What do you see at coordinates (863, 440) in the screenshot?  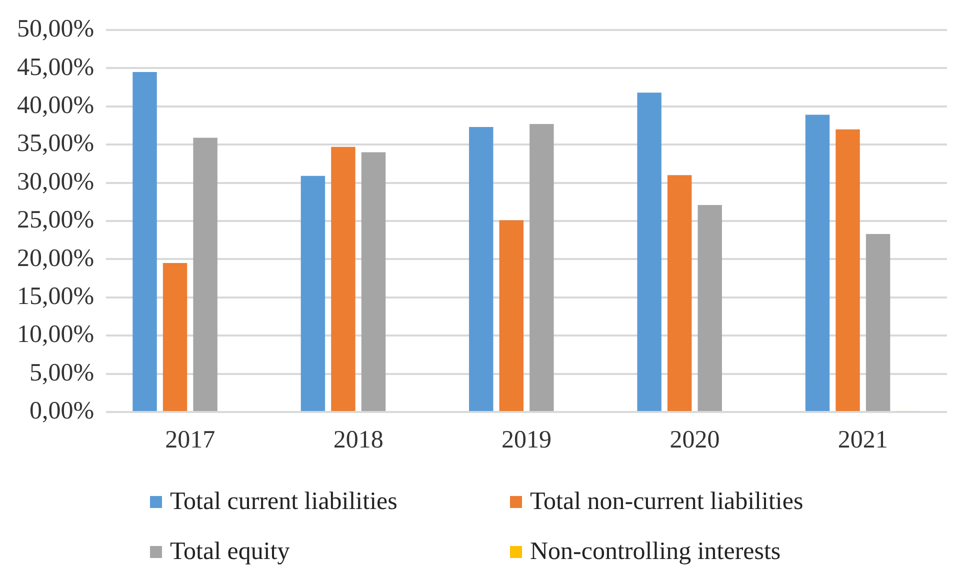 I see `x-tick-label: 2021` at bounding box center [863, 440].